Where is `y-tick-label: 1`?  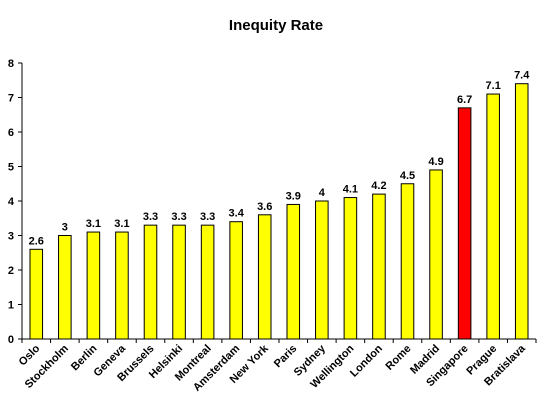 y-tick-label: 1 is located at coordinates (11, 306).